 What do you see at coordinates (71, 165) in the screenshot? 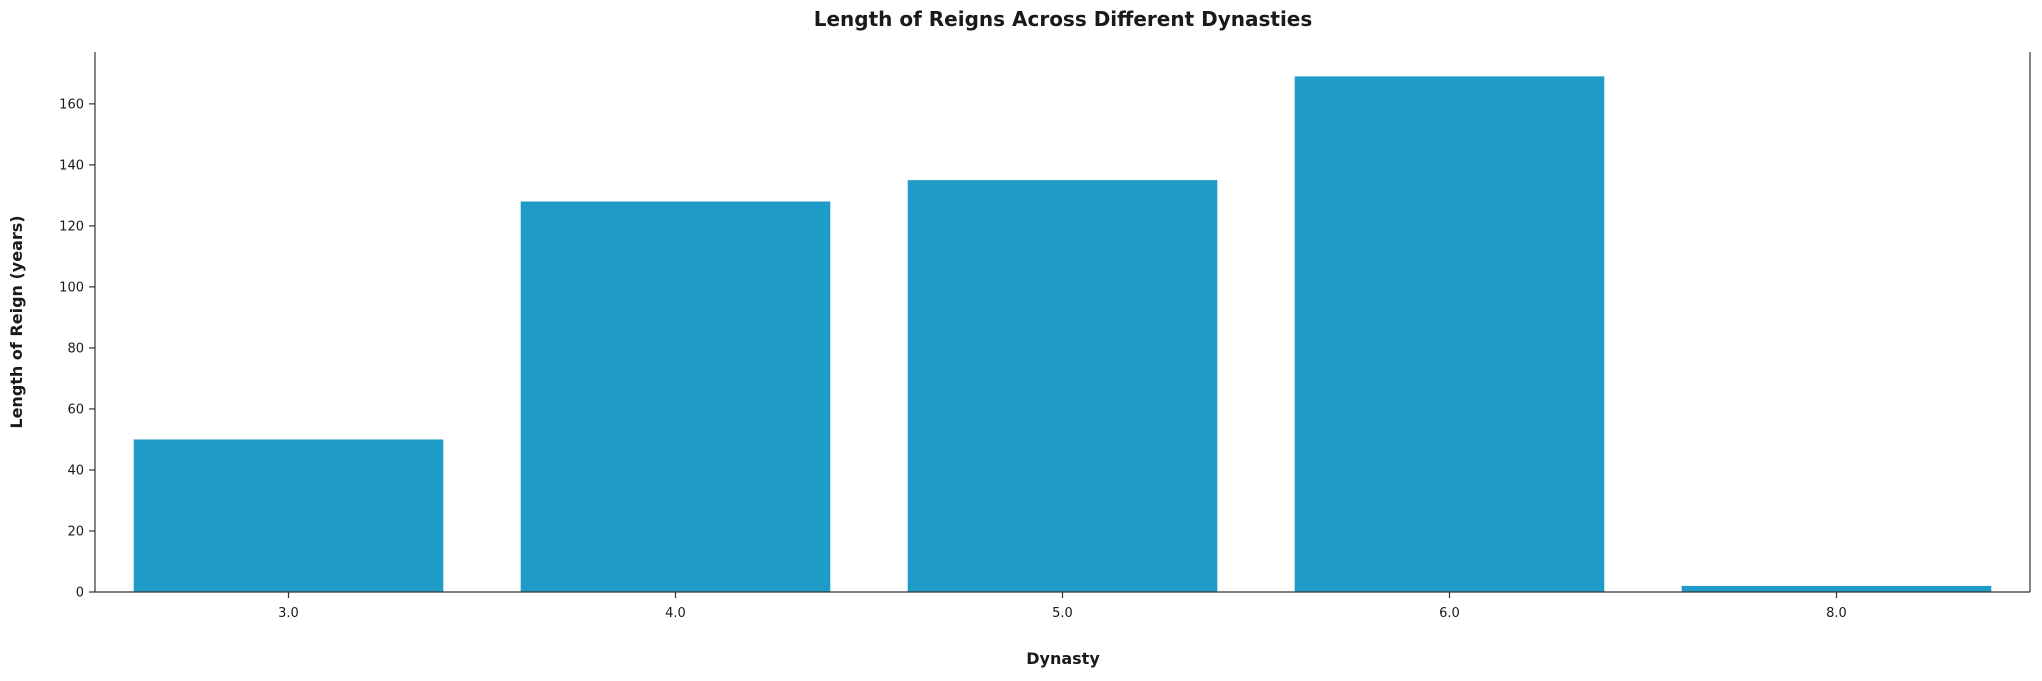
I see `y-tick-label: 140` at bounding box center [71, 165].